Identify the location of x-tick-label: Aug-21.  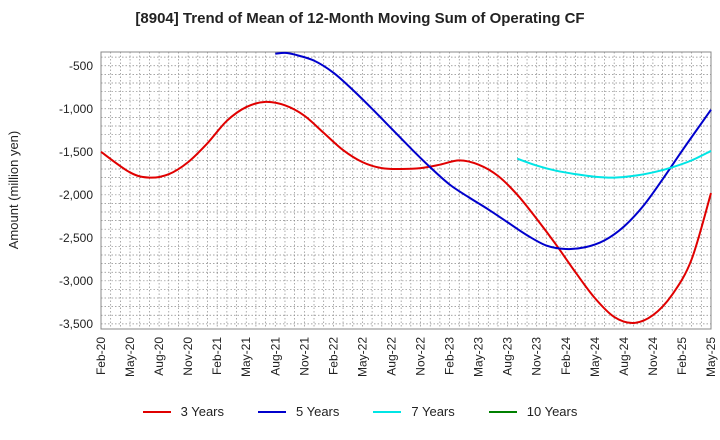
(275, 356).